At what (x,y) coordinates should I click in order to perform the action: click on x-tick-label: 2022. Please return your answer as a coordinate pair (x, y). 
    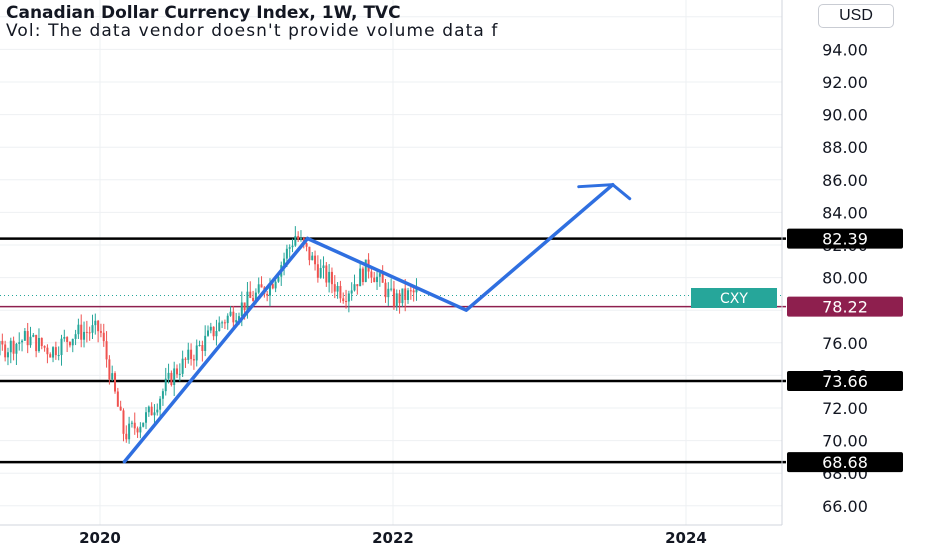
    Looking at the image, I should click on (393, 538).